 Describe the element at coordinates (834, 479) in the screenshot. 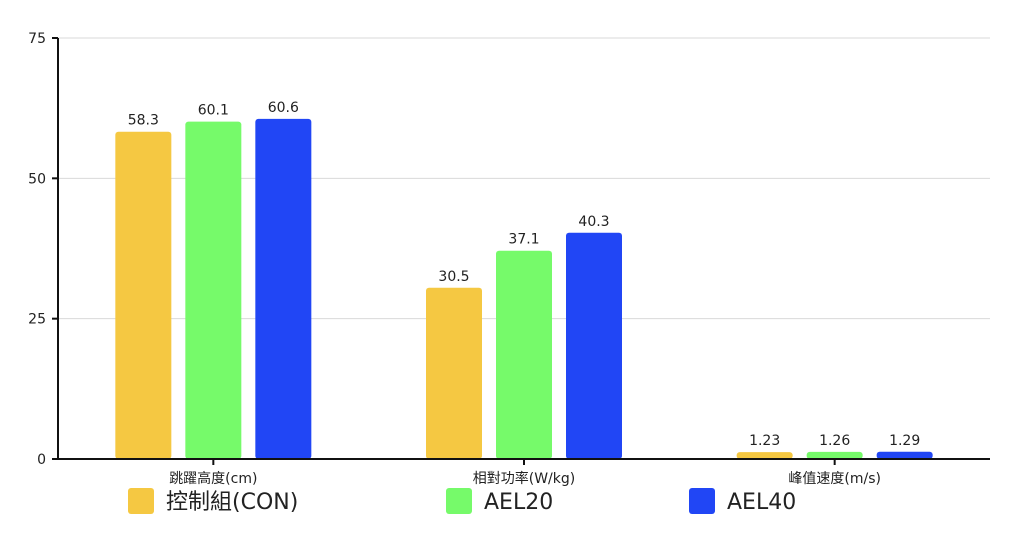

I see `category-label: 峰值速度(m/s)` at that location.